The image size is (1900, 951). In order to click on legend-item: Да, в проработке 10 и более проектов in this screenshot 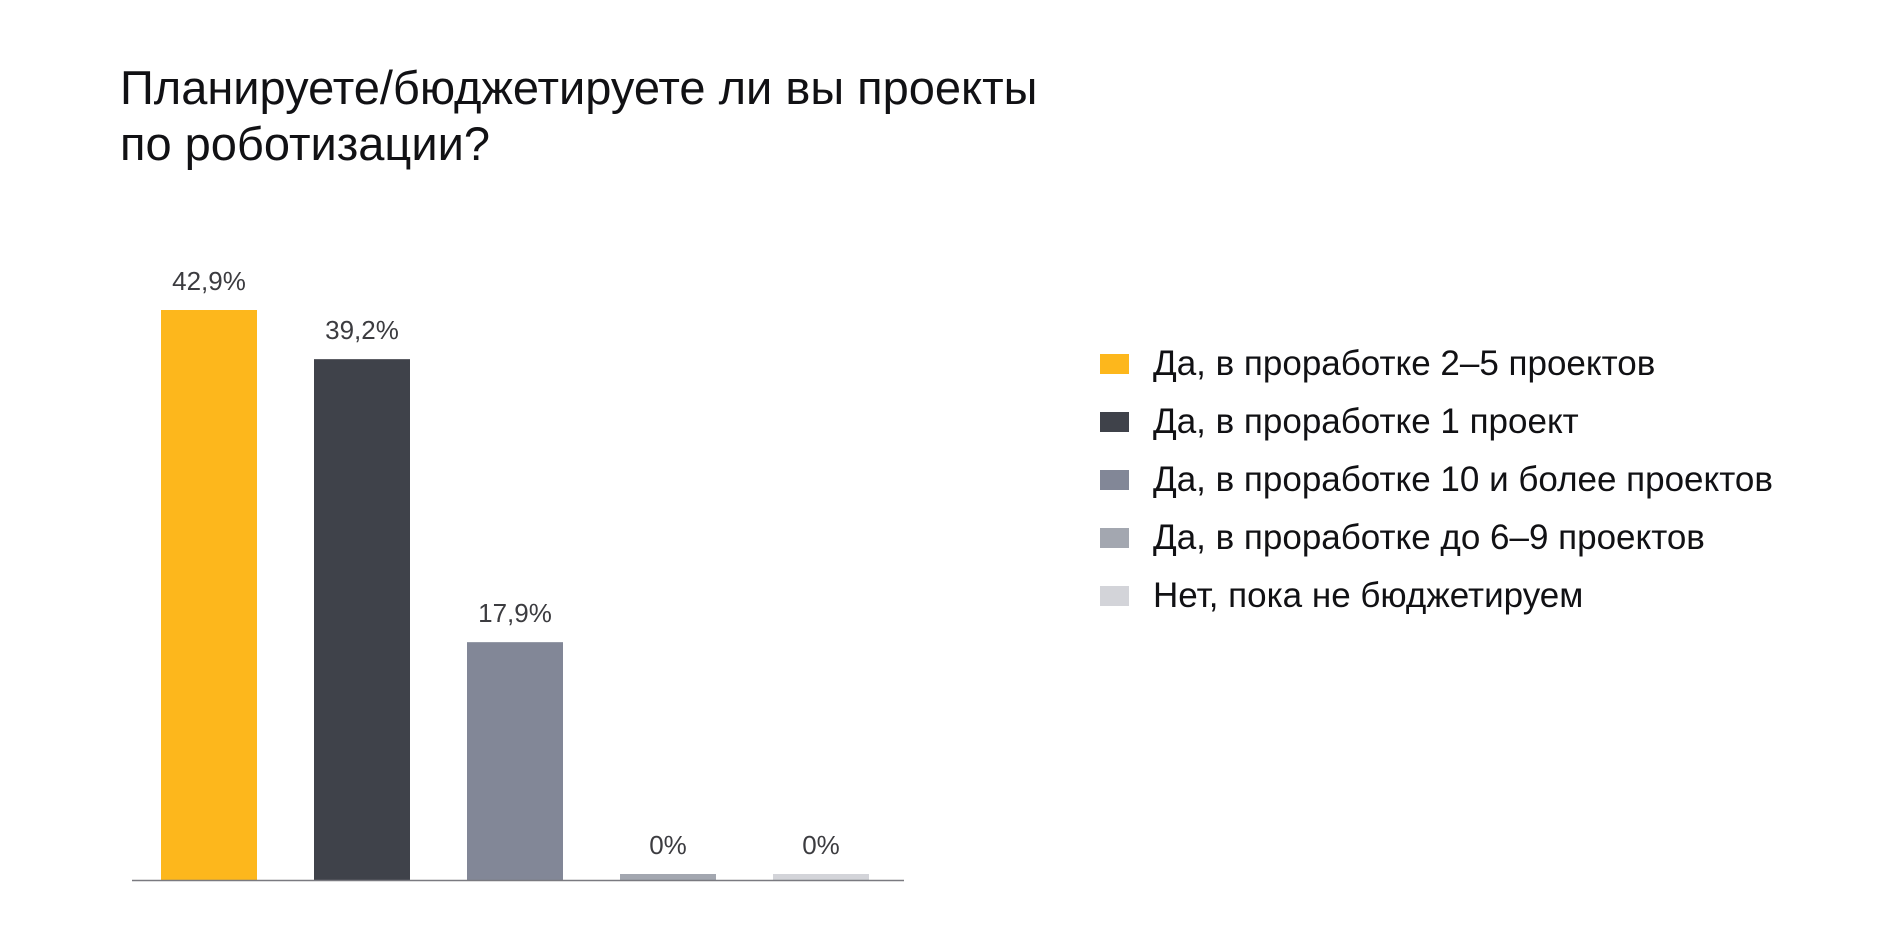, I will do `click(1436, 480)`.